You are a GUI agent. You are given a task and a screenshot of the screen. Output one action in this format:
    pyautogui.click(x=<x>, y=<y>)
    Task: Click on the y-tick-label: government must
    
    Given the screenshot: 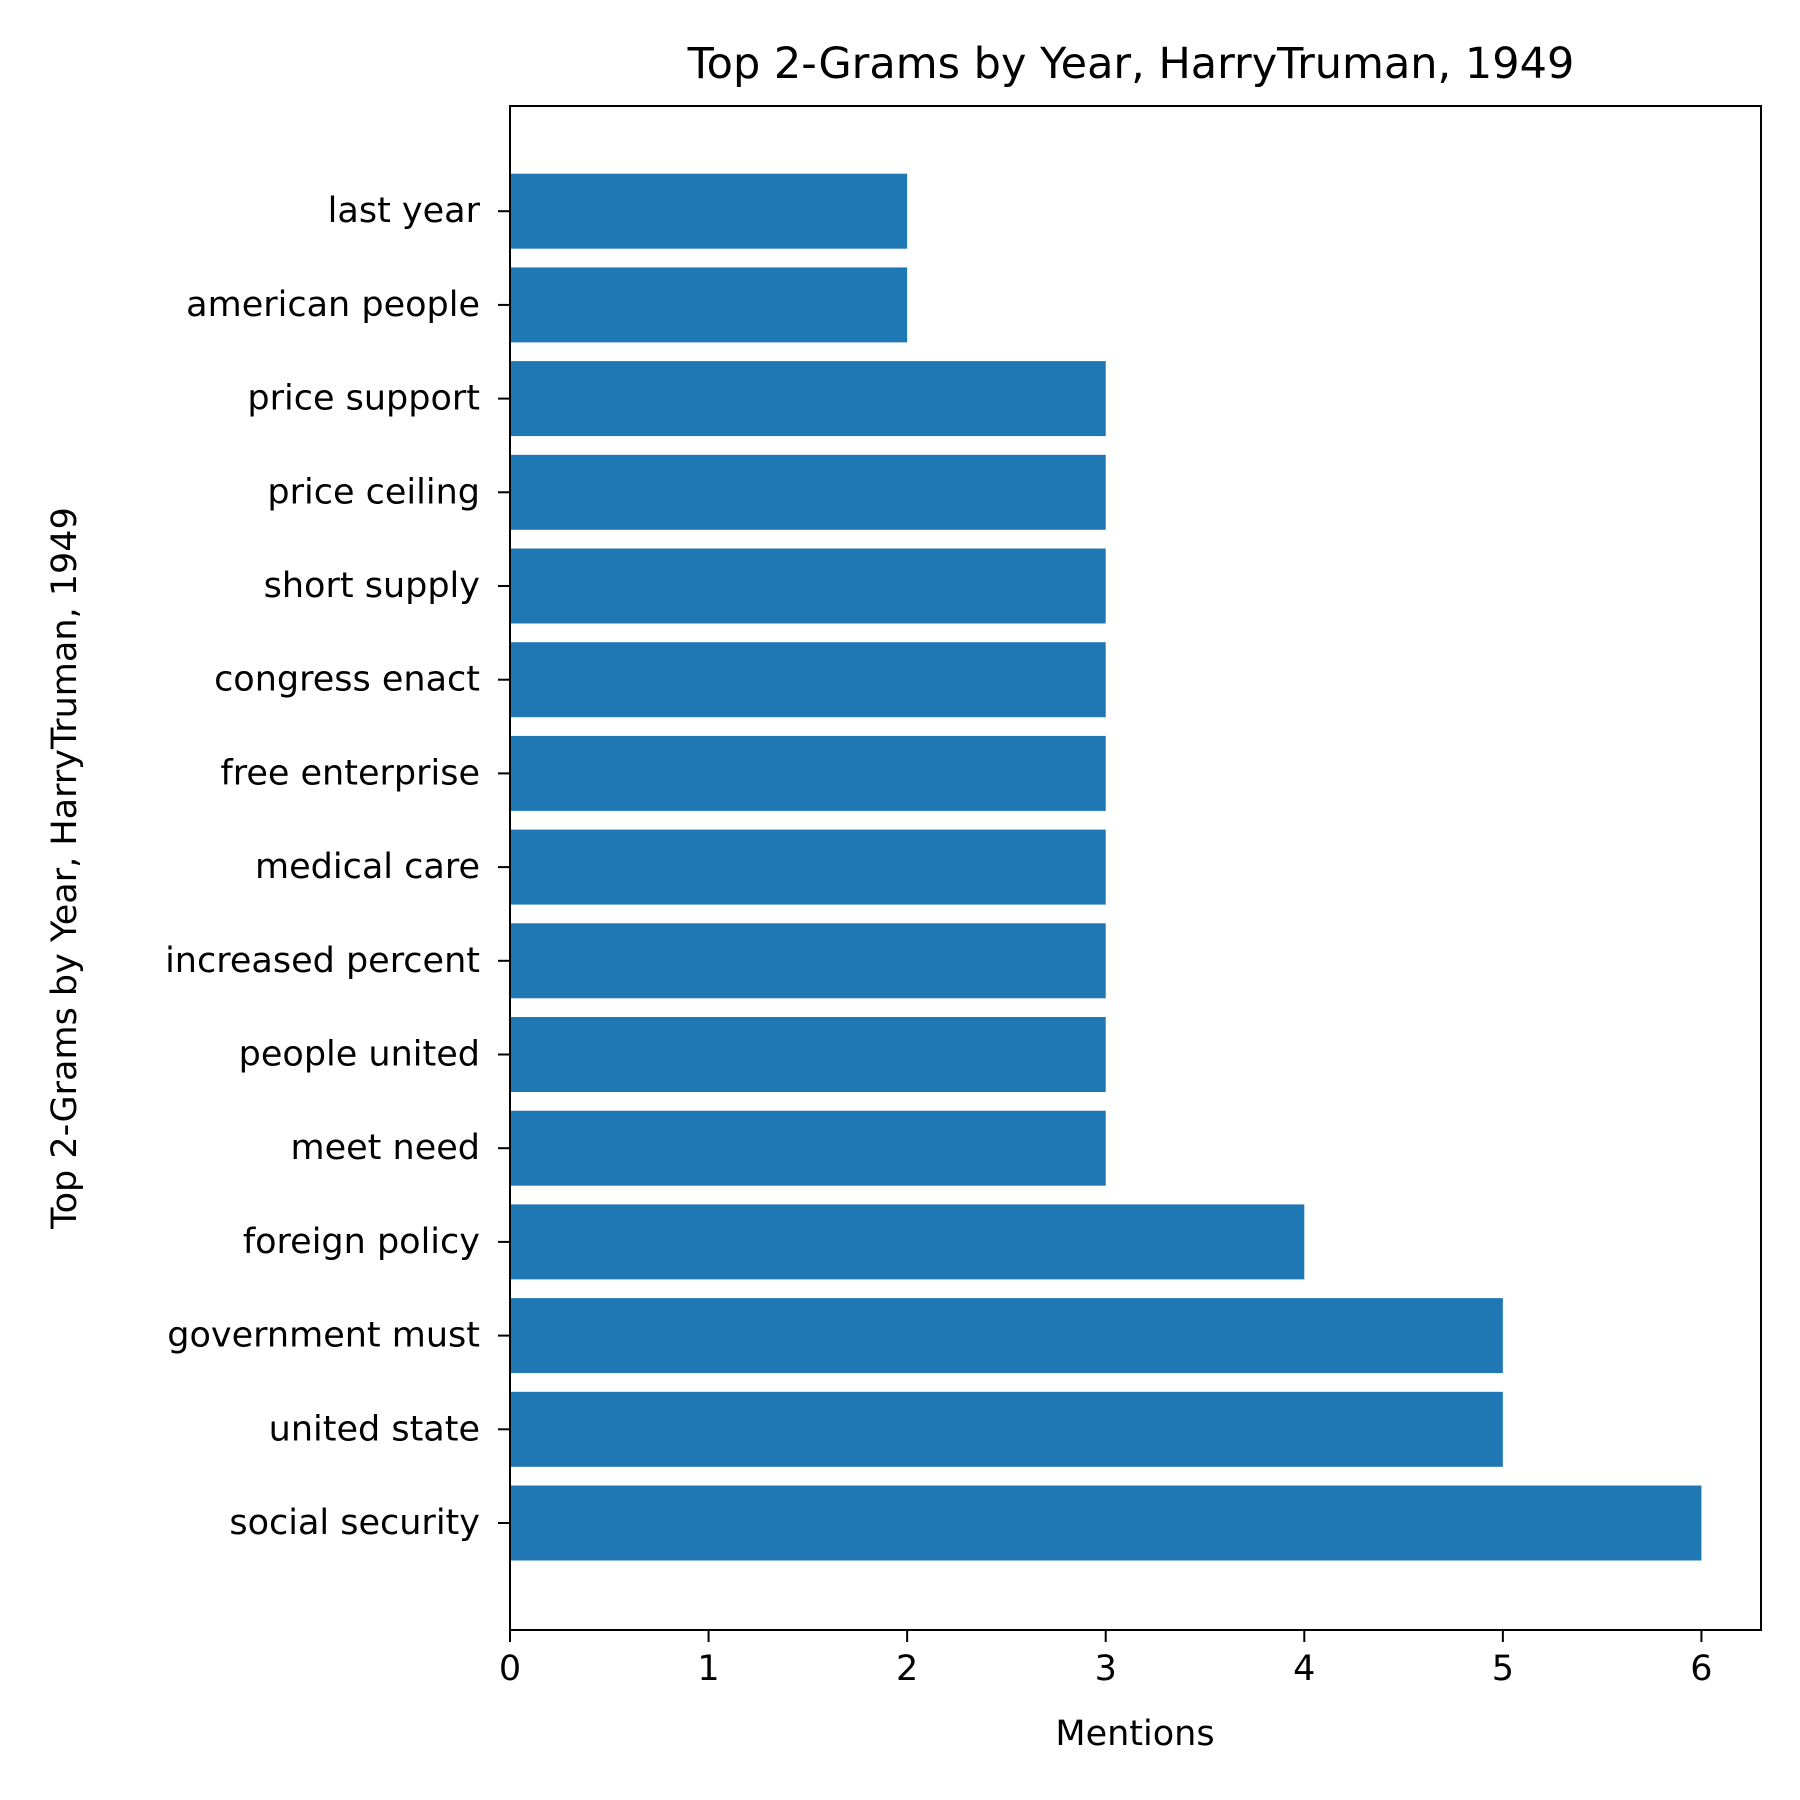 What is the action you would take?
    pyautogui.click(x=323, y=1336)
    